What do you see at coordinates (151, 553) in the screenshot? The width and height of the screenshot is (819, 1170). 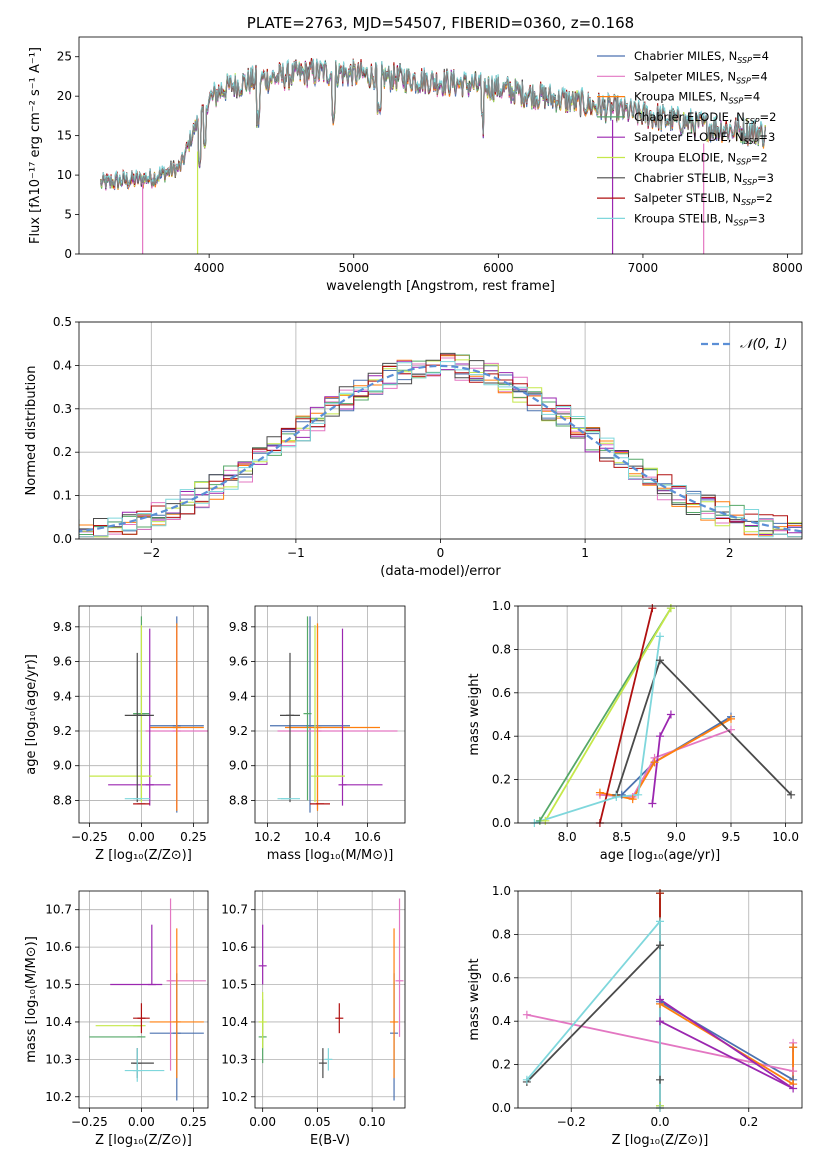 I see `tick-label-x: −2` at bounding box center [151, 553].